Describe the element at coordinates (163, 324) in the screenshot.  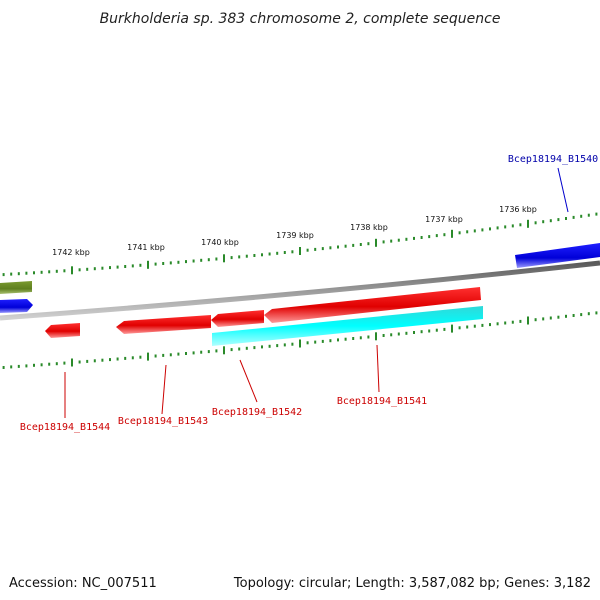
I see `gene-bcep18194-b1543` at that location.